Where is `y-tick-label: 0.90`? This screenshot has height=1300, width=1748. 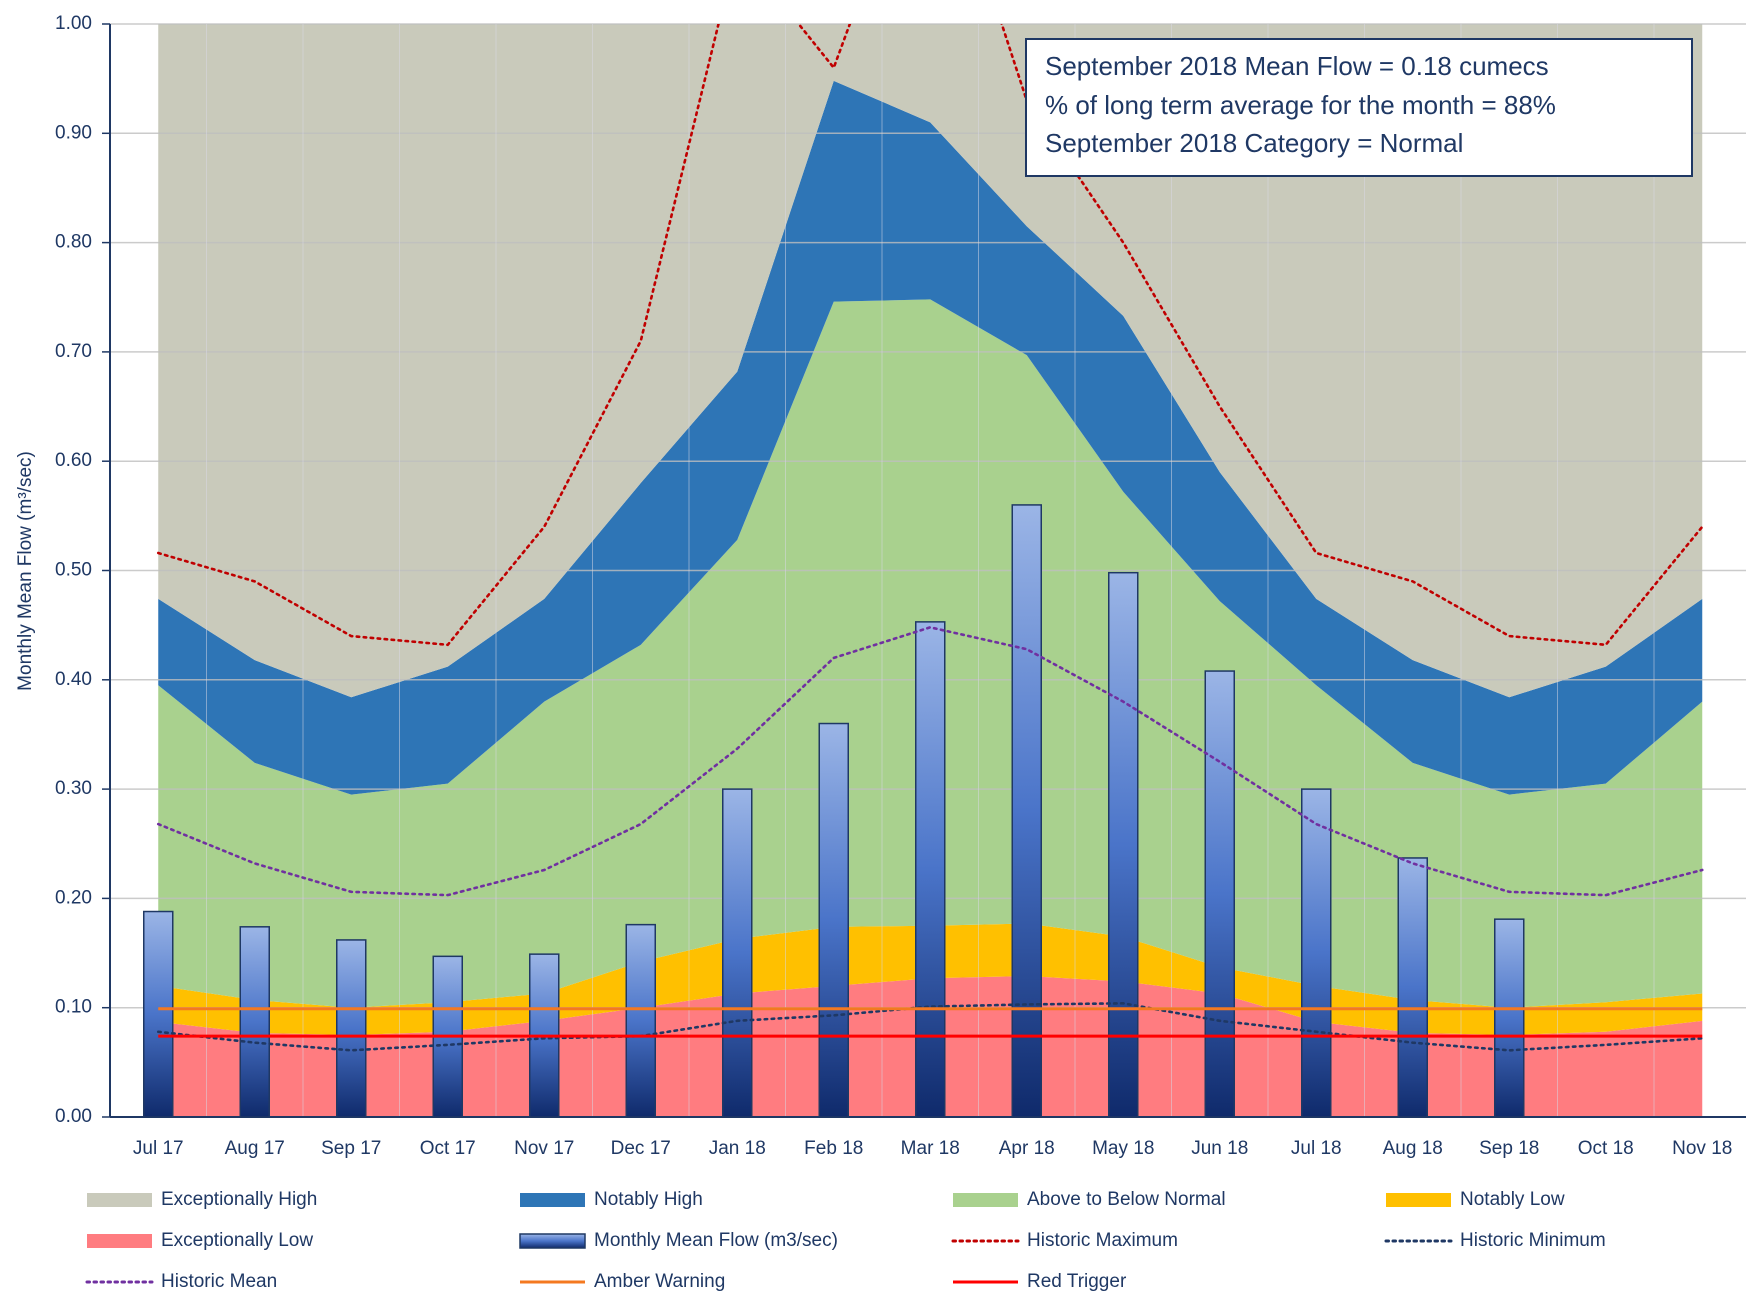
y-tick-label: 0.90 is located at coordinates (73, 132).